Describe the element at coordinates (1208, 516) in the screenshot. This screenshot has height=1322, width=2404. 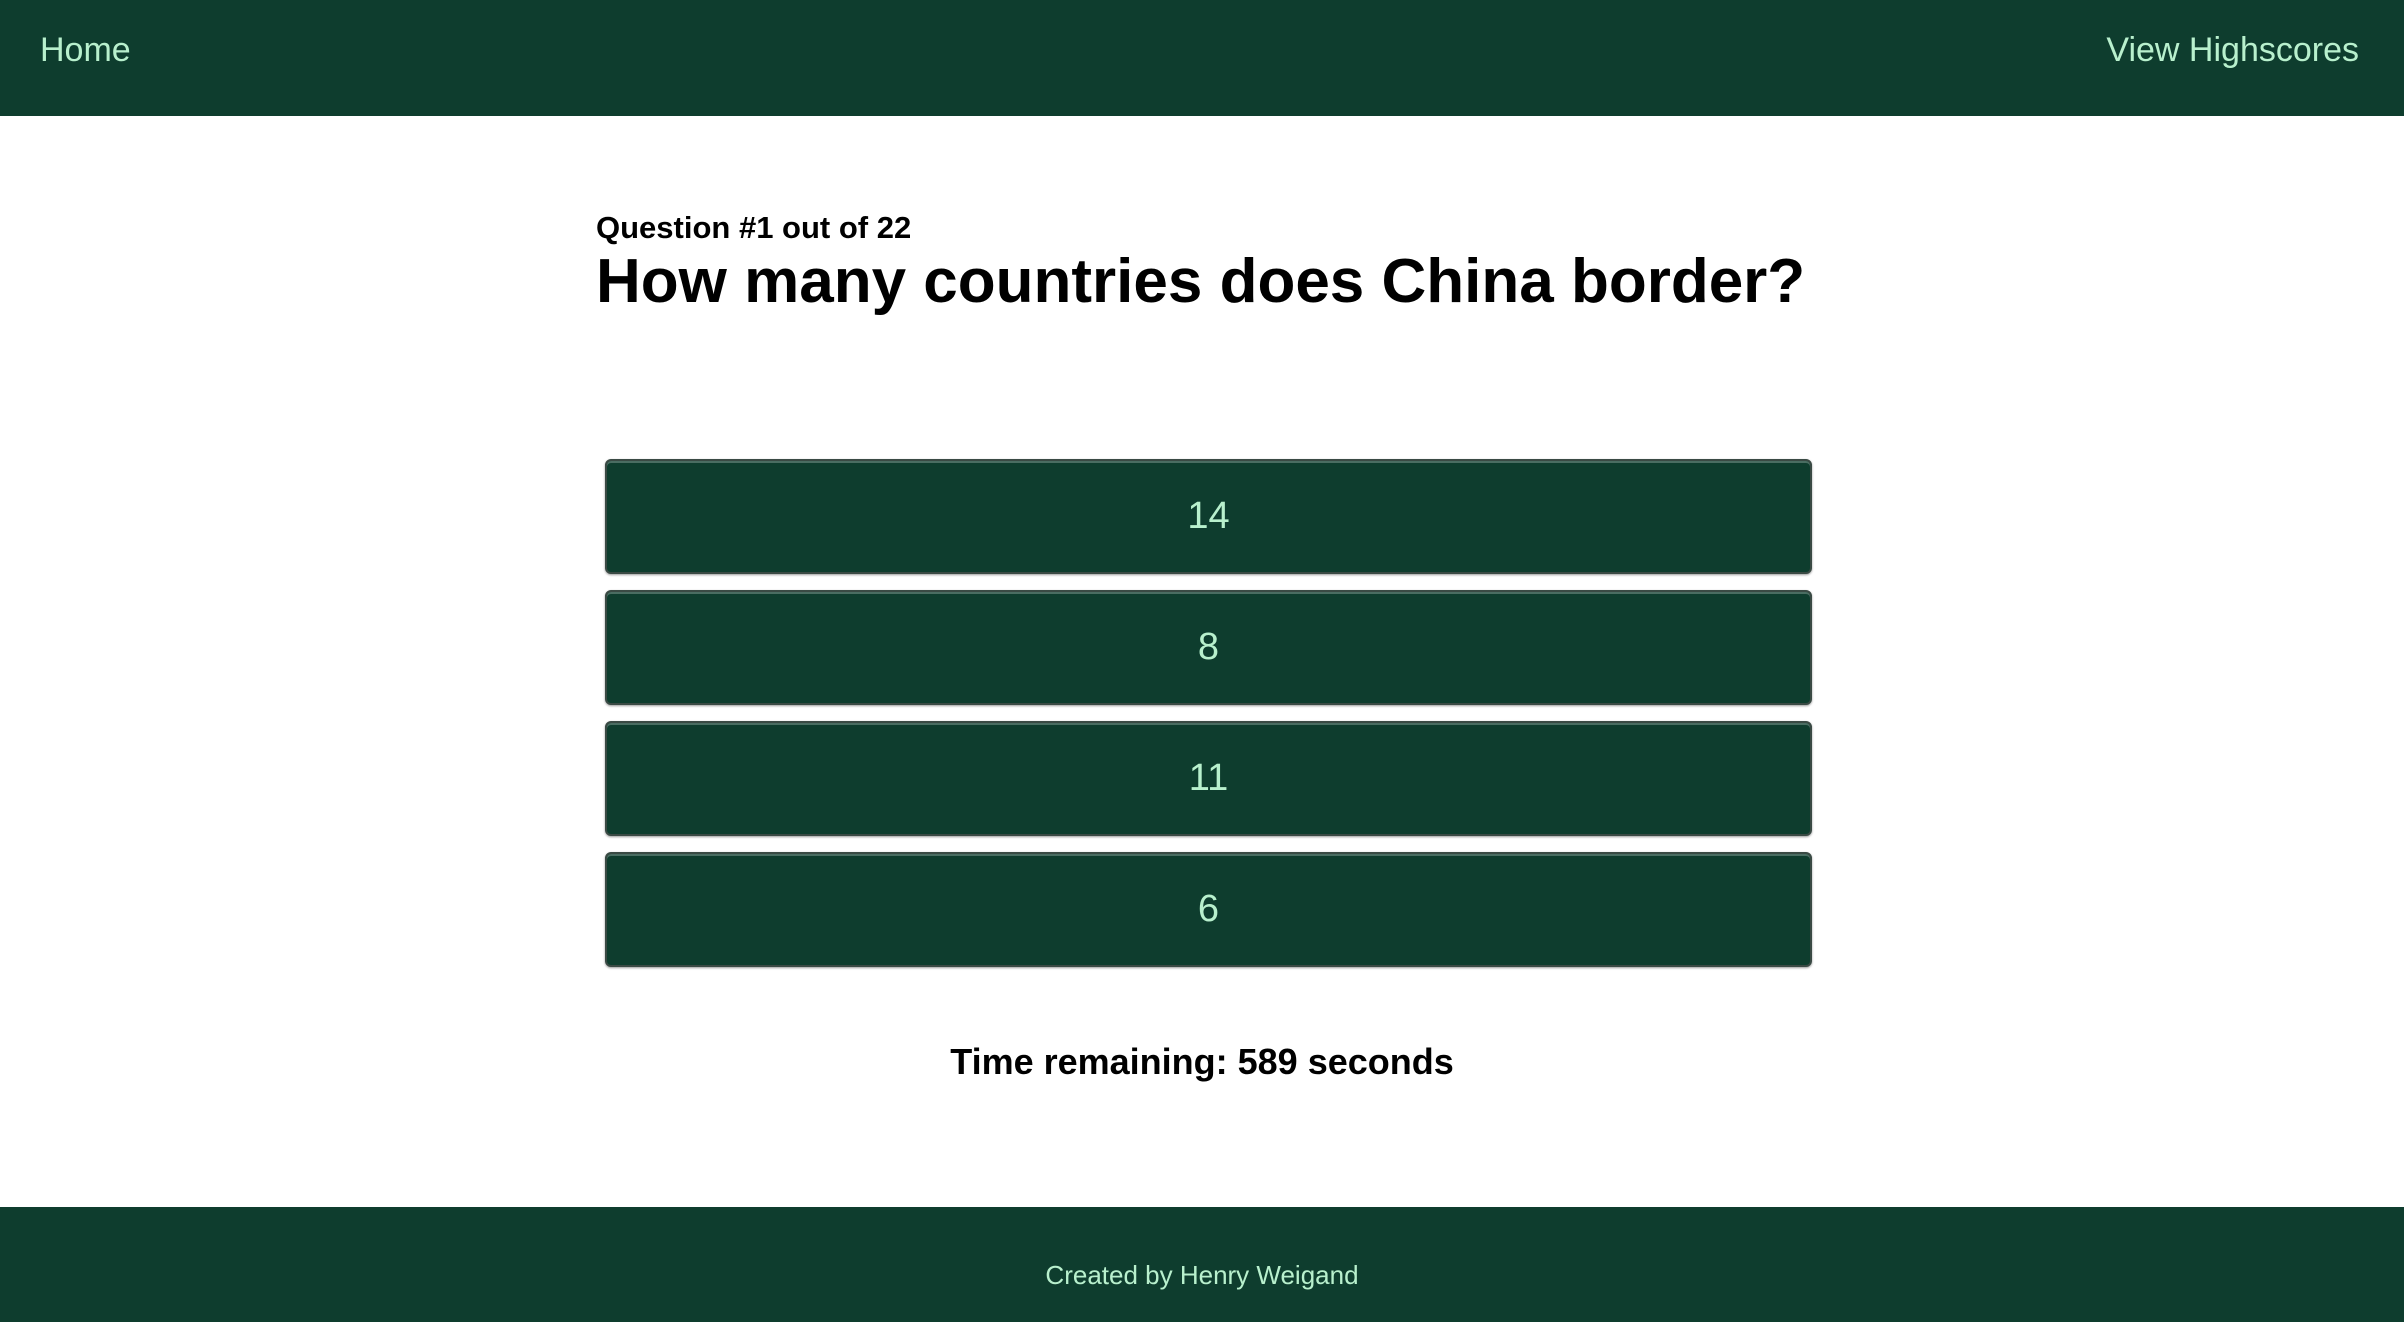
I see `answer-button-1: 14` at that location.